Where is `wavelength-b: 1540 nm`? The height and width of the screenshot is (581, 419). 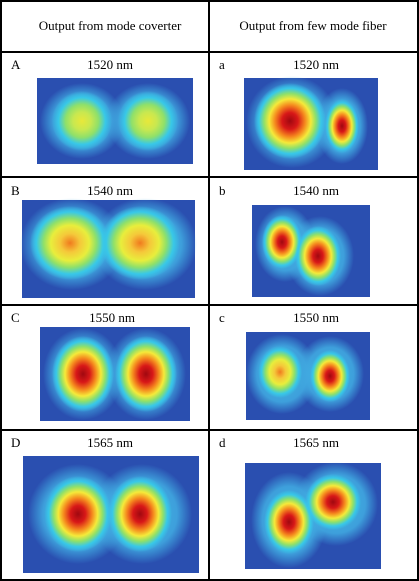 wavelength-b: 1540 nm is located at coordinates (316, 190).